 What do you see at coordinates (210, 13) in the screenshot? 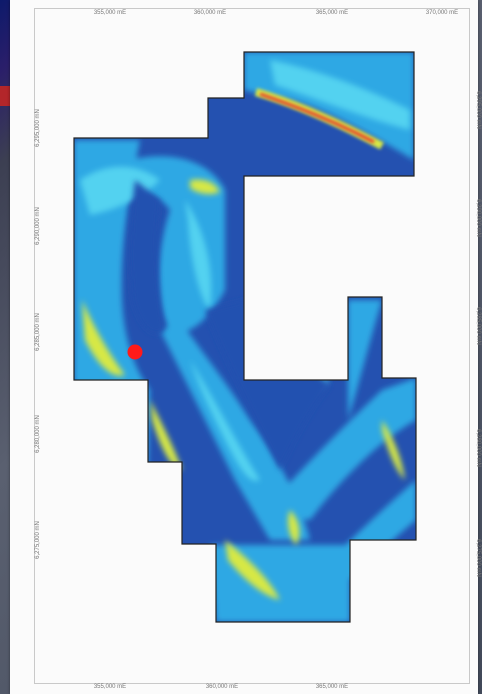
I see `easting-label-top: 360,000 mE` at bounding box center [210, 13].